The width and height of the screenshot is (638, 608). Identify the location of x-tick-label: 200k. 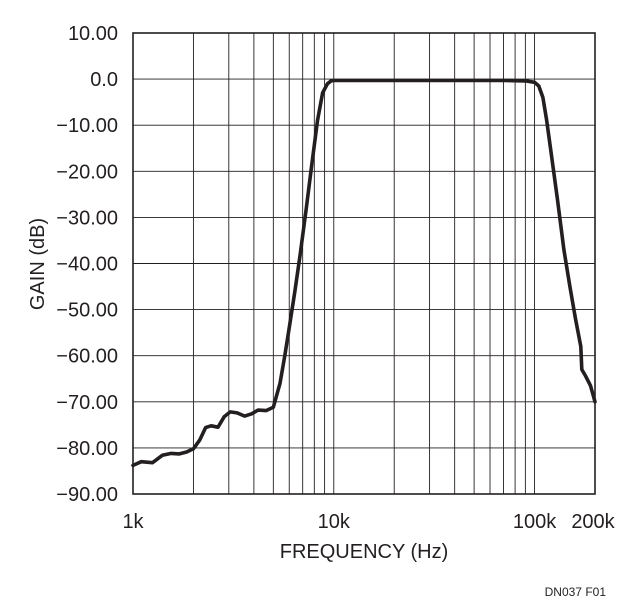
(593, 522).